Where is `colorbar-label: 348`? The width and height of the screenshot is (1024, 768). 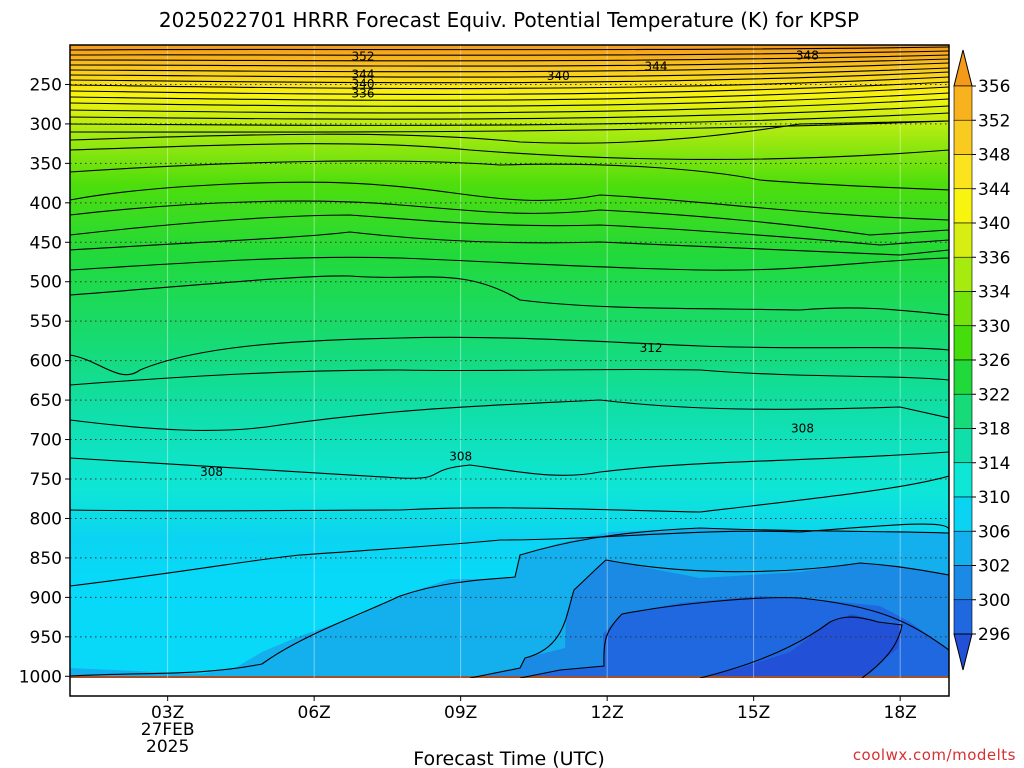
colorbar-label: 348 is located at coordinates (994, 156).